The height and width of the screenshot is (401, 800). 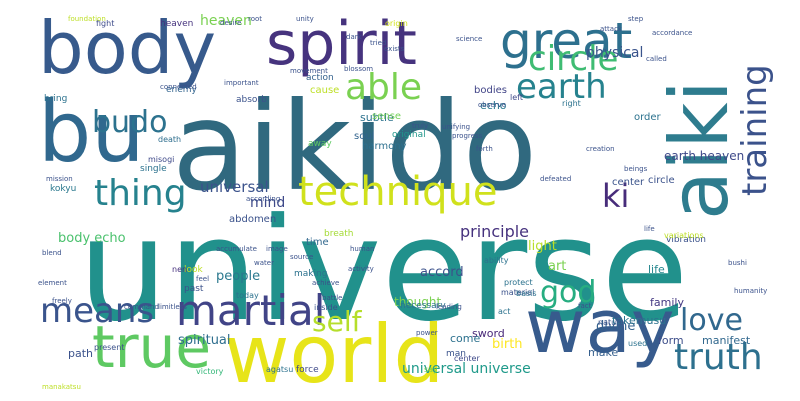 What do you see at coordinates (263, 199) in the screenshot?
I see `word: according` at bounding box center [263, 199].